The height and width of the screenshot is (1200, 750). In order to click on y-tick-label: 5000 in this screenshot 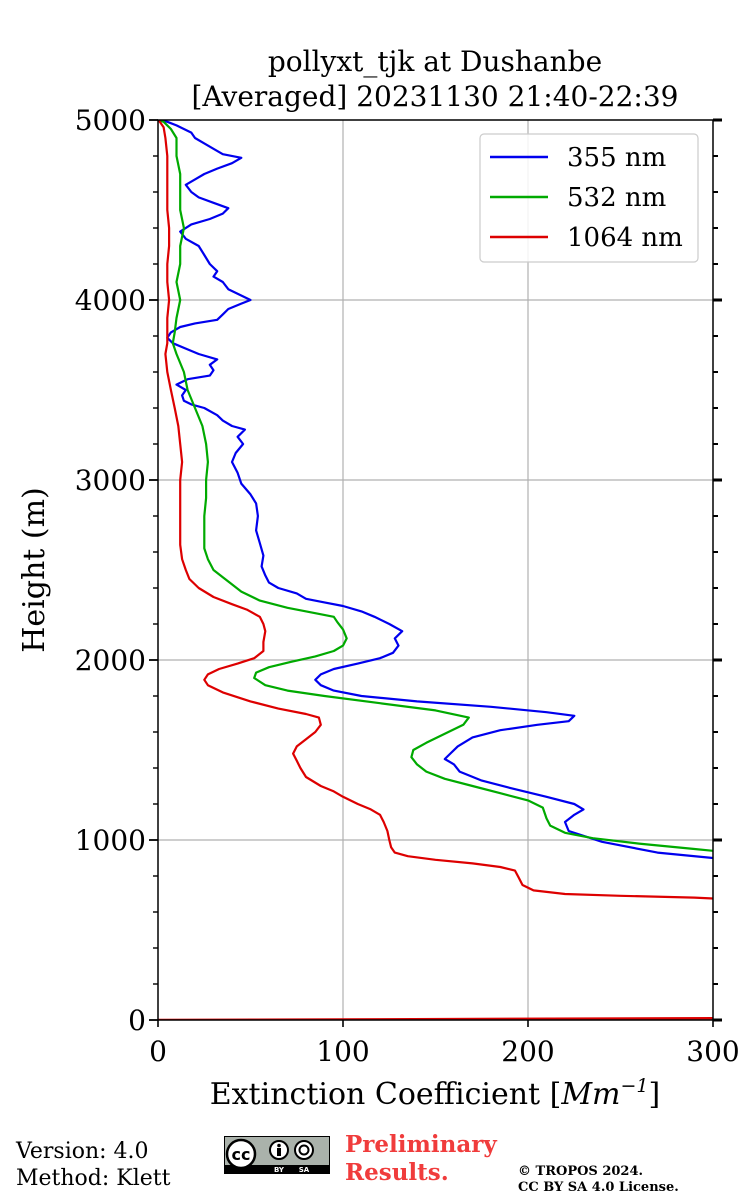, I will do `click(110, 120)`.